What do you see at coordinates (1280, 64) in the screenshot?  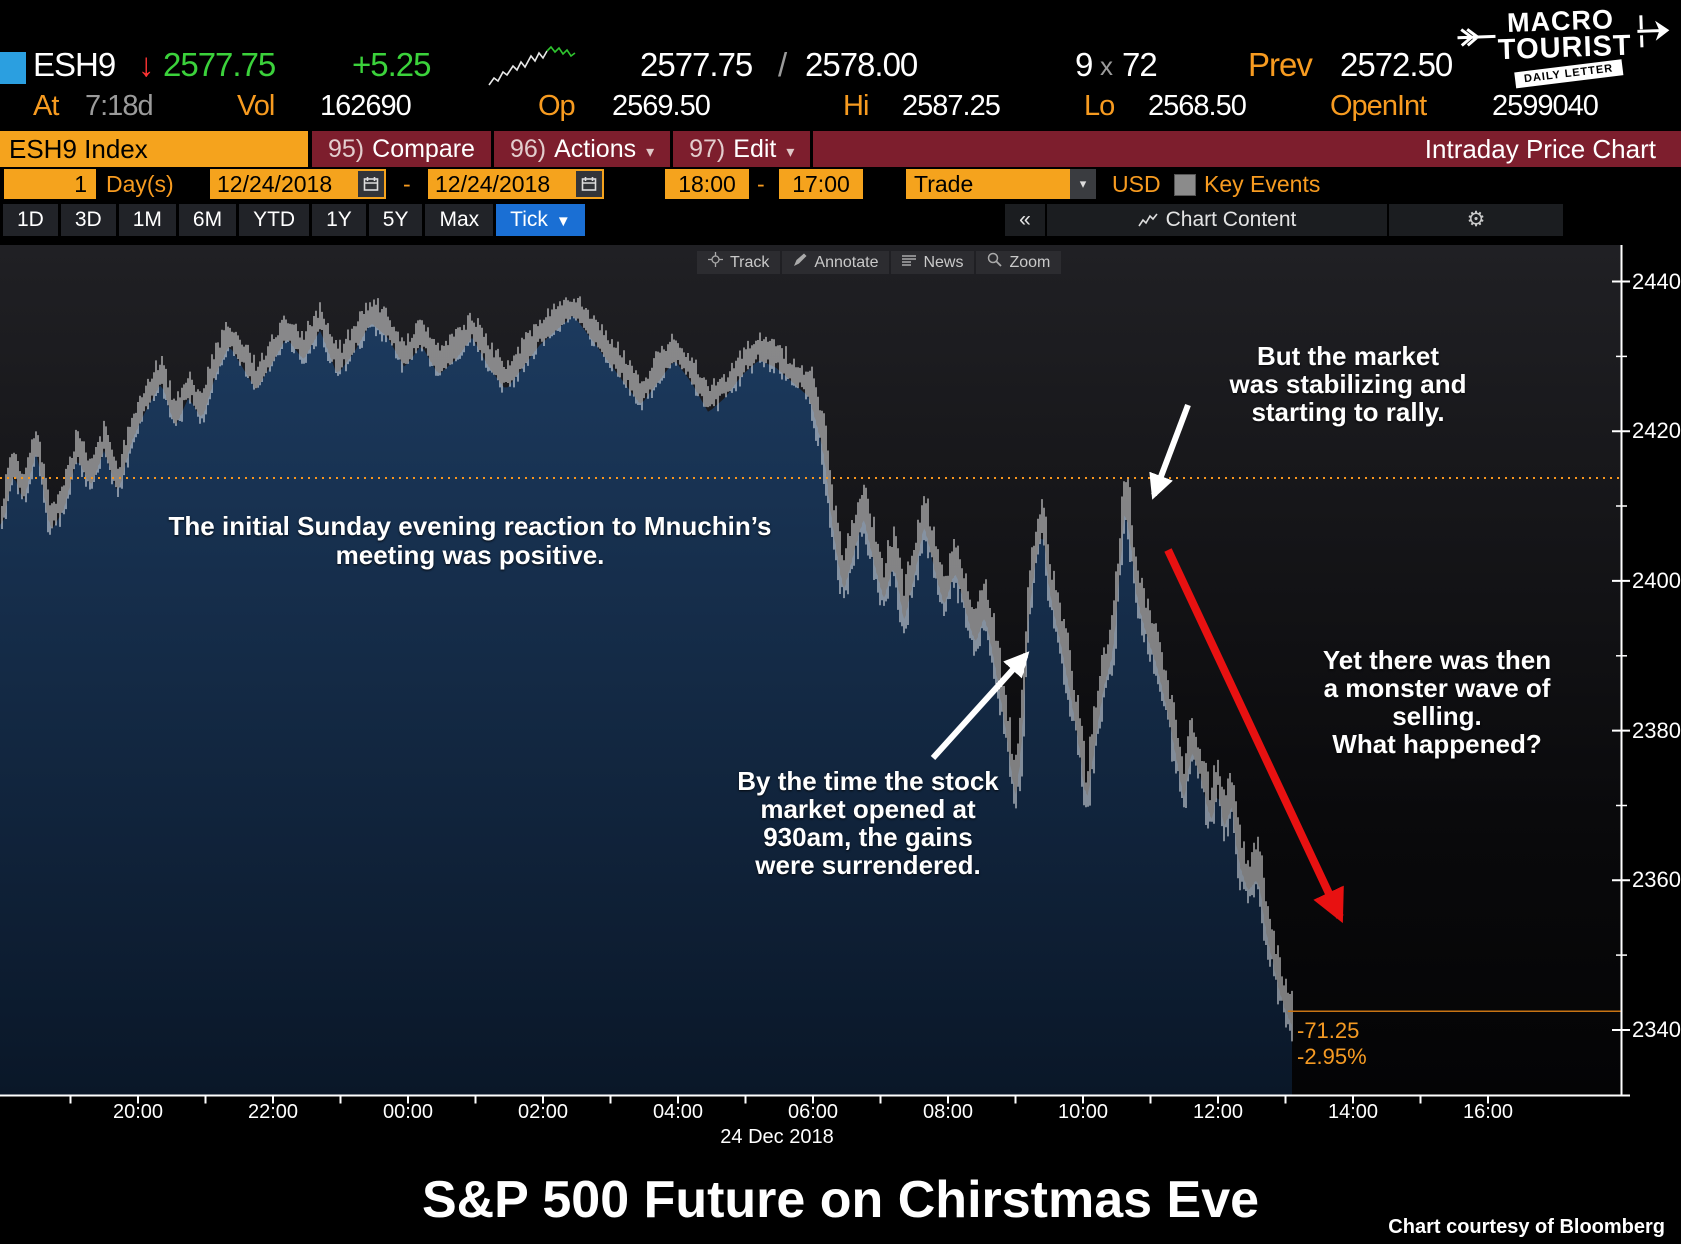 I see `prev-label: Prev` at bounding box center [1280, 64].